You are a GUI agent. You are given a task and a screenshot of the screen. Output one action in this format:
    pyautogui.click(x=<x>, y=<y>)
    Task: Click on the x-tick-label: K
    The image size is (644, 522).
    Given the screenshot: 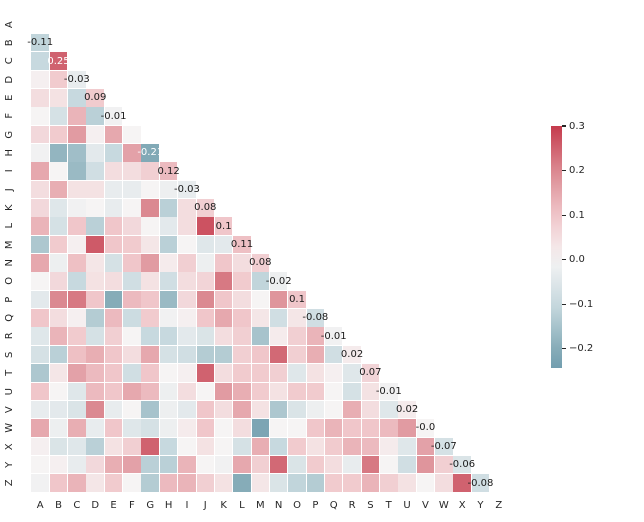 What is the action you would take?
    pyautogui.click(x=223, y=505)
    